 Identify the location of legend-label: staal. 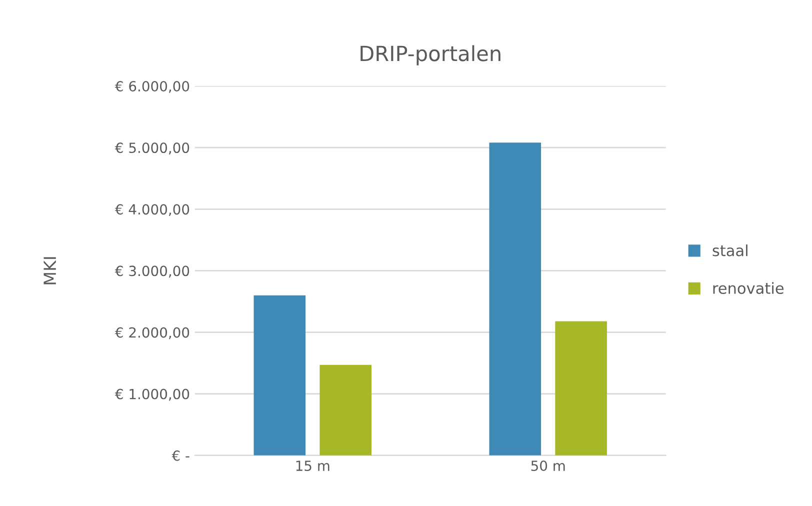
(730, 250).